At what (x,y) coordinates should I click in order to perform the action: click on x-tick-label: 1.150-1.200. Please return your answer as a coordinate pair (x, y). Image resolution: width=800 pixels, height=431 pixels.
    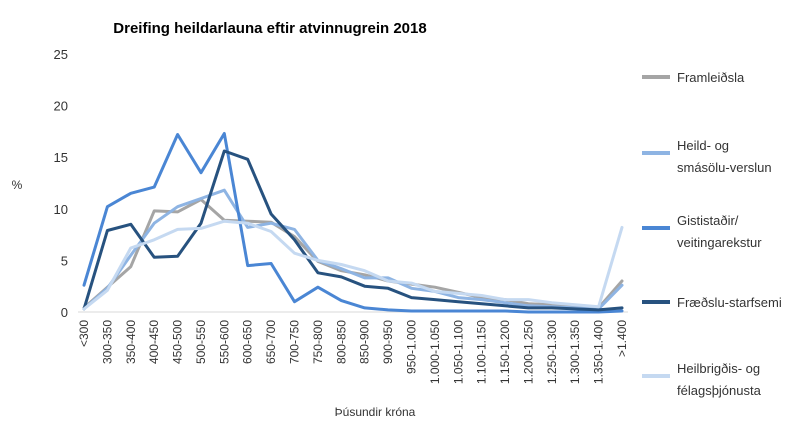
    Looking at the image, I should click on (505, 352).